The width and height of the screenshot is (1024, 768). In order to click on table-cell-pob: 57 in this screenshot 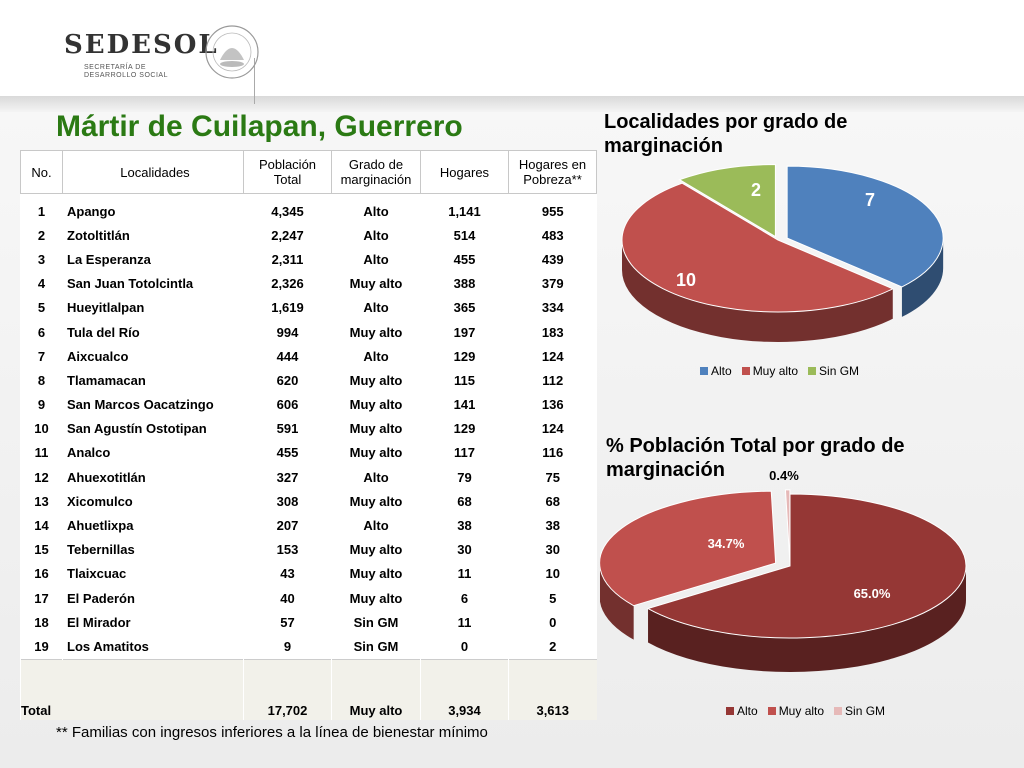, I will do `click(287, 622)`.